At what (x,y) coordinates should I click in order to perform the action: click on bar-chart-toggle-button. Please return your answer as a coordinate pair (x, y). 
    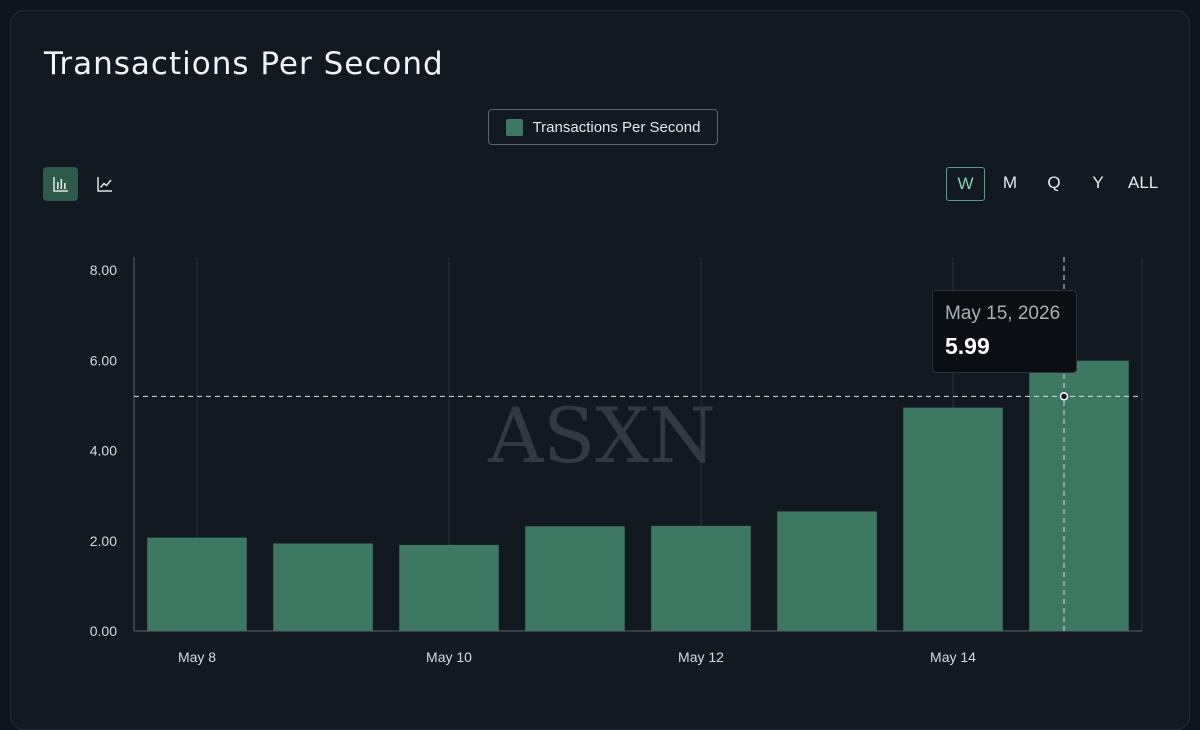
    Looking at the image, I should click on (60, 184).